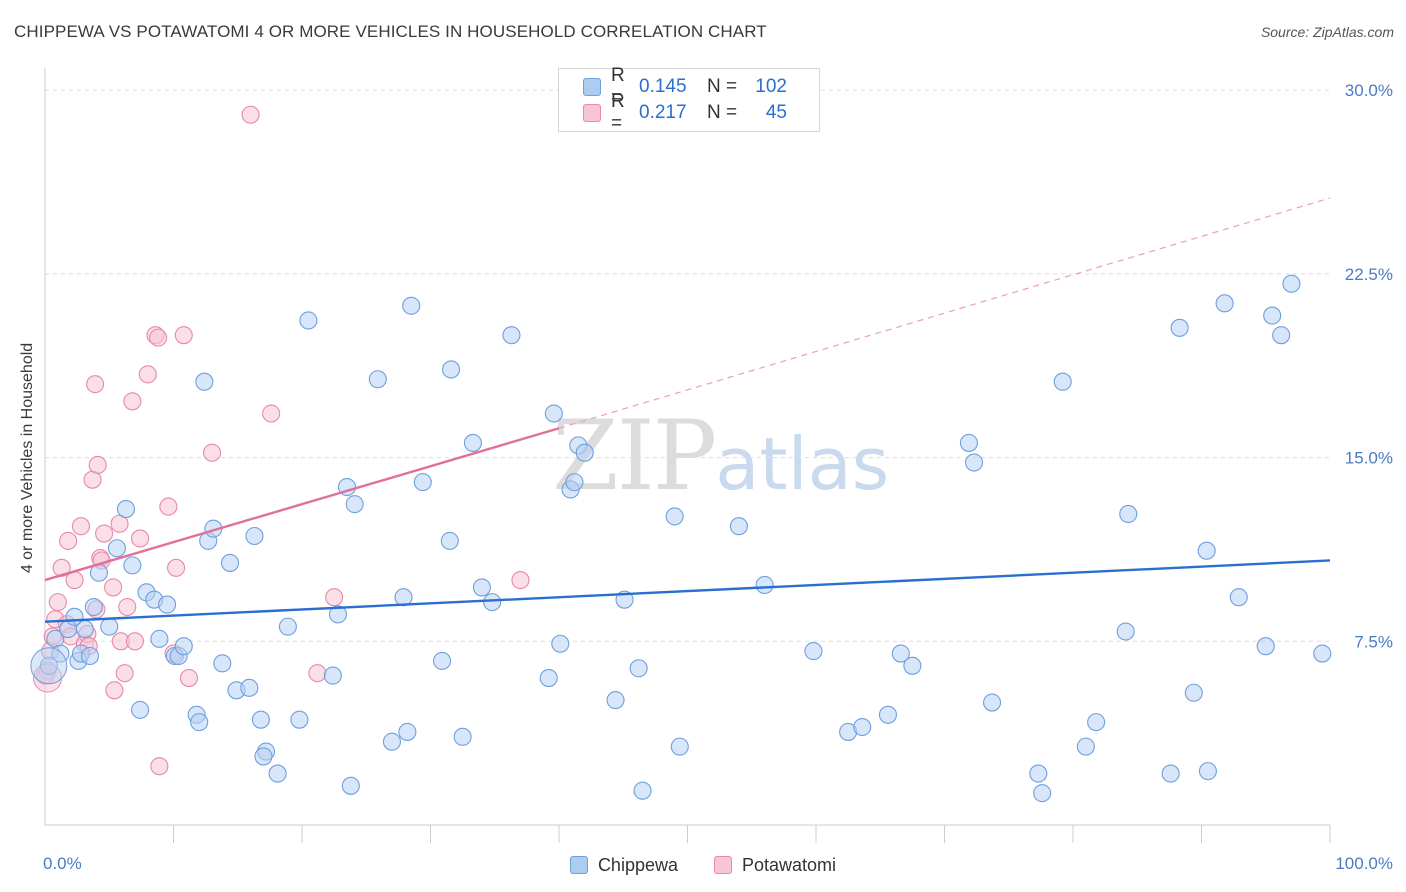 This screenshot has width=1406, height=892. Describe the element at coordinates (687, 591) in the screenshot. I see `chippewa-trend-line` at that location.